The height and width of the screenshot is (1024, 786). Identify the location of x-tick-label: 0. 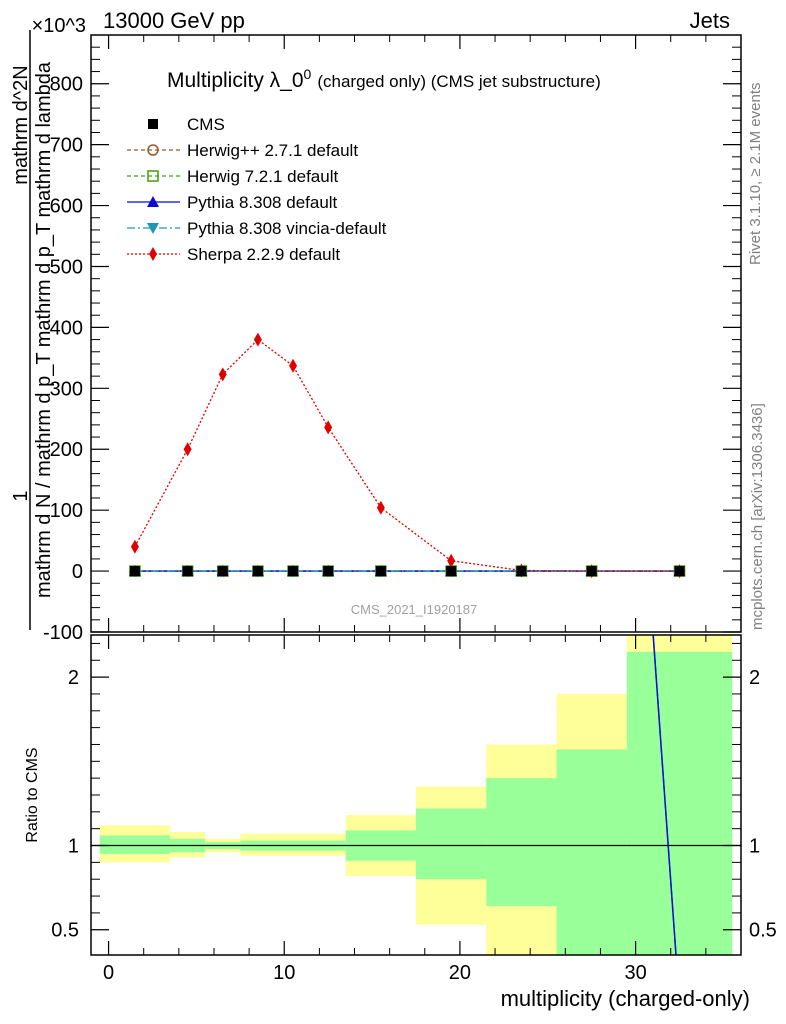
(108, 973).